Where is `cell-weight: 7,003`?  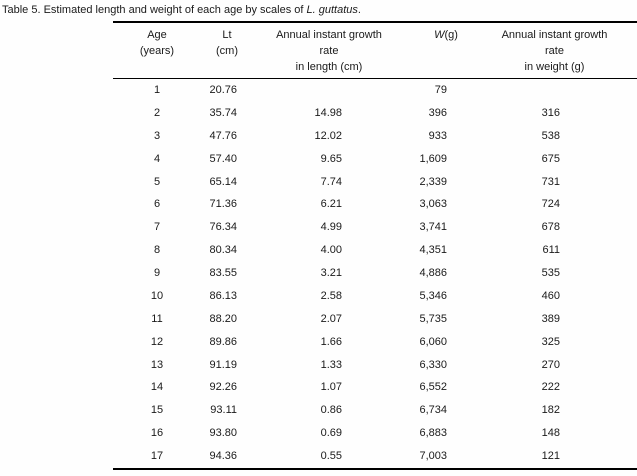
cell-weight: 7,003 is located at coordinates (433, 456).